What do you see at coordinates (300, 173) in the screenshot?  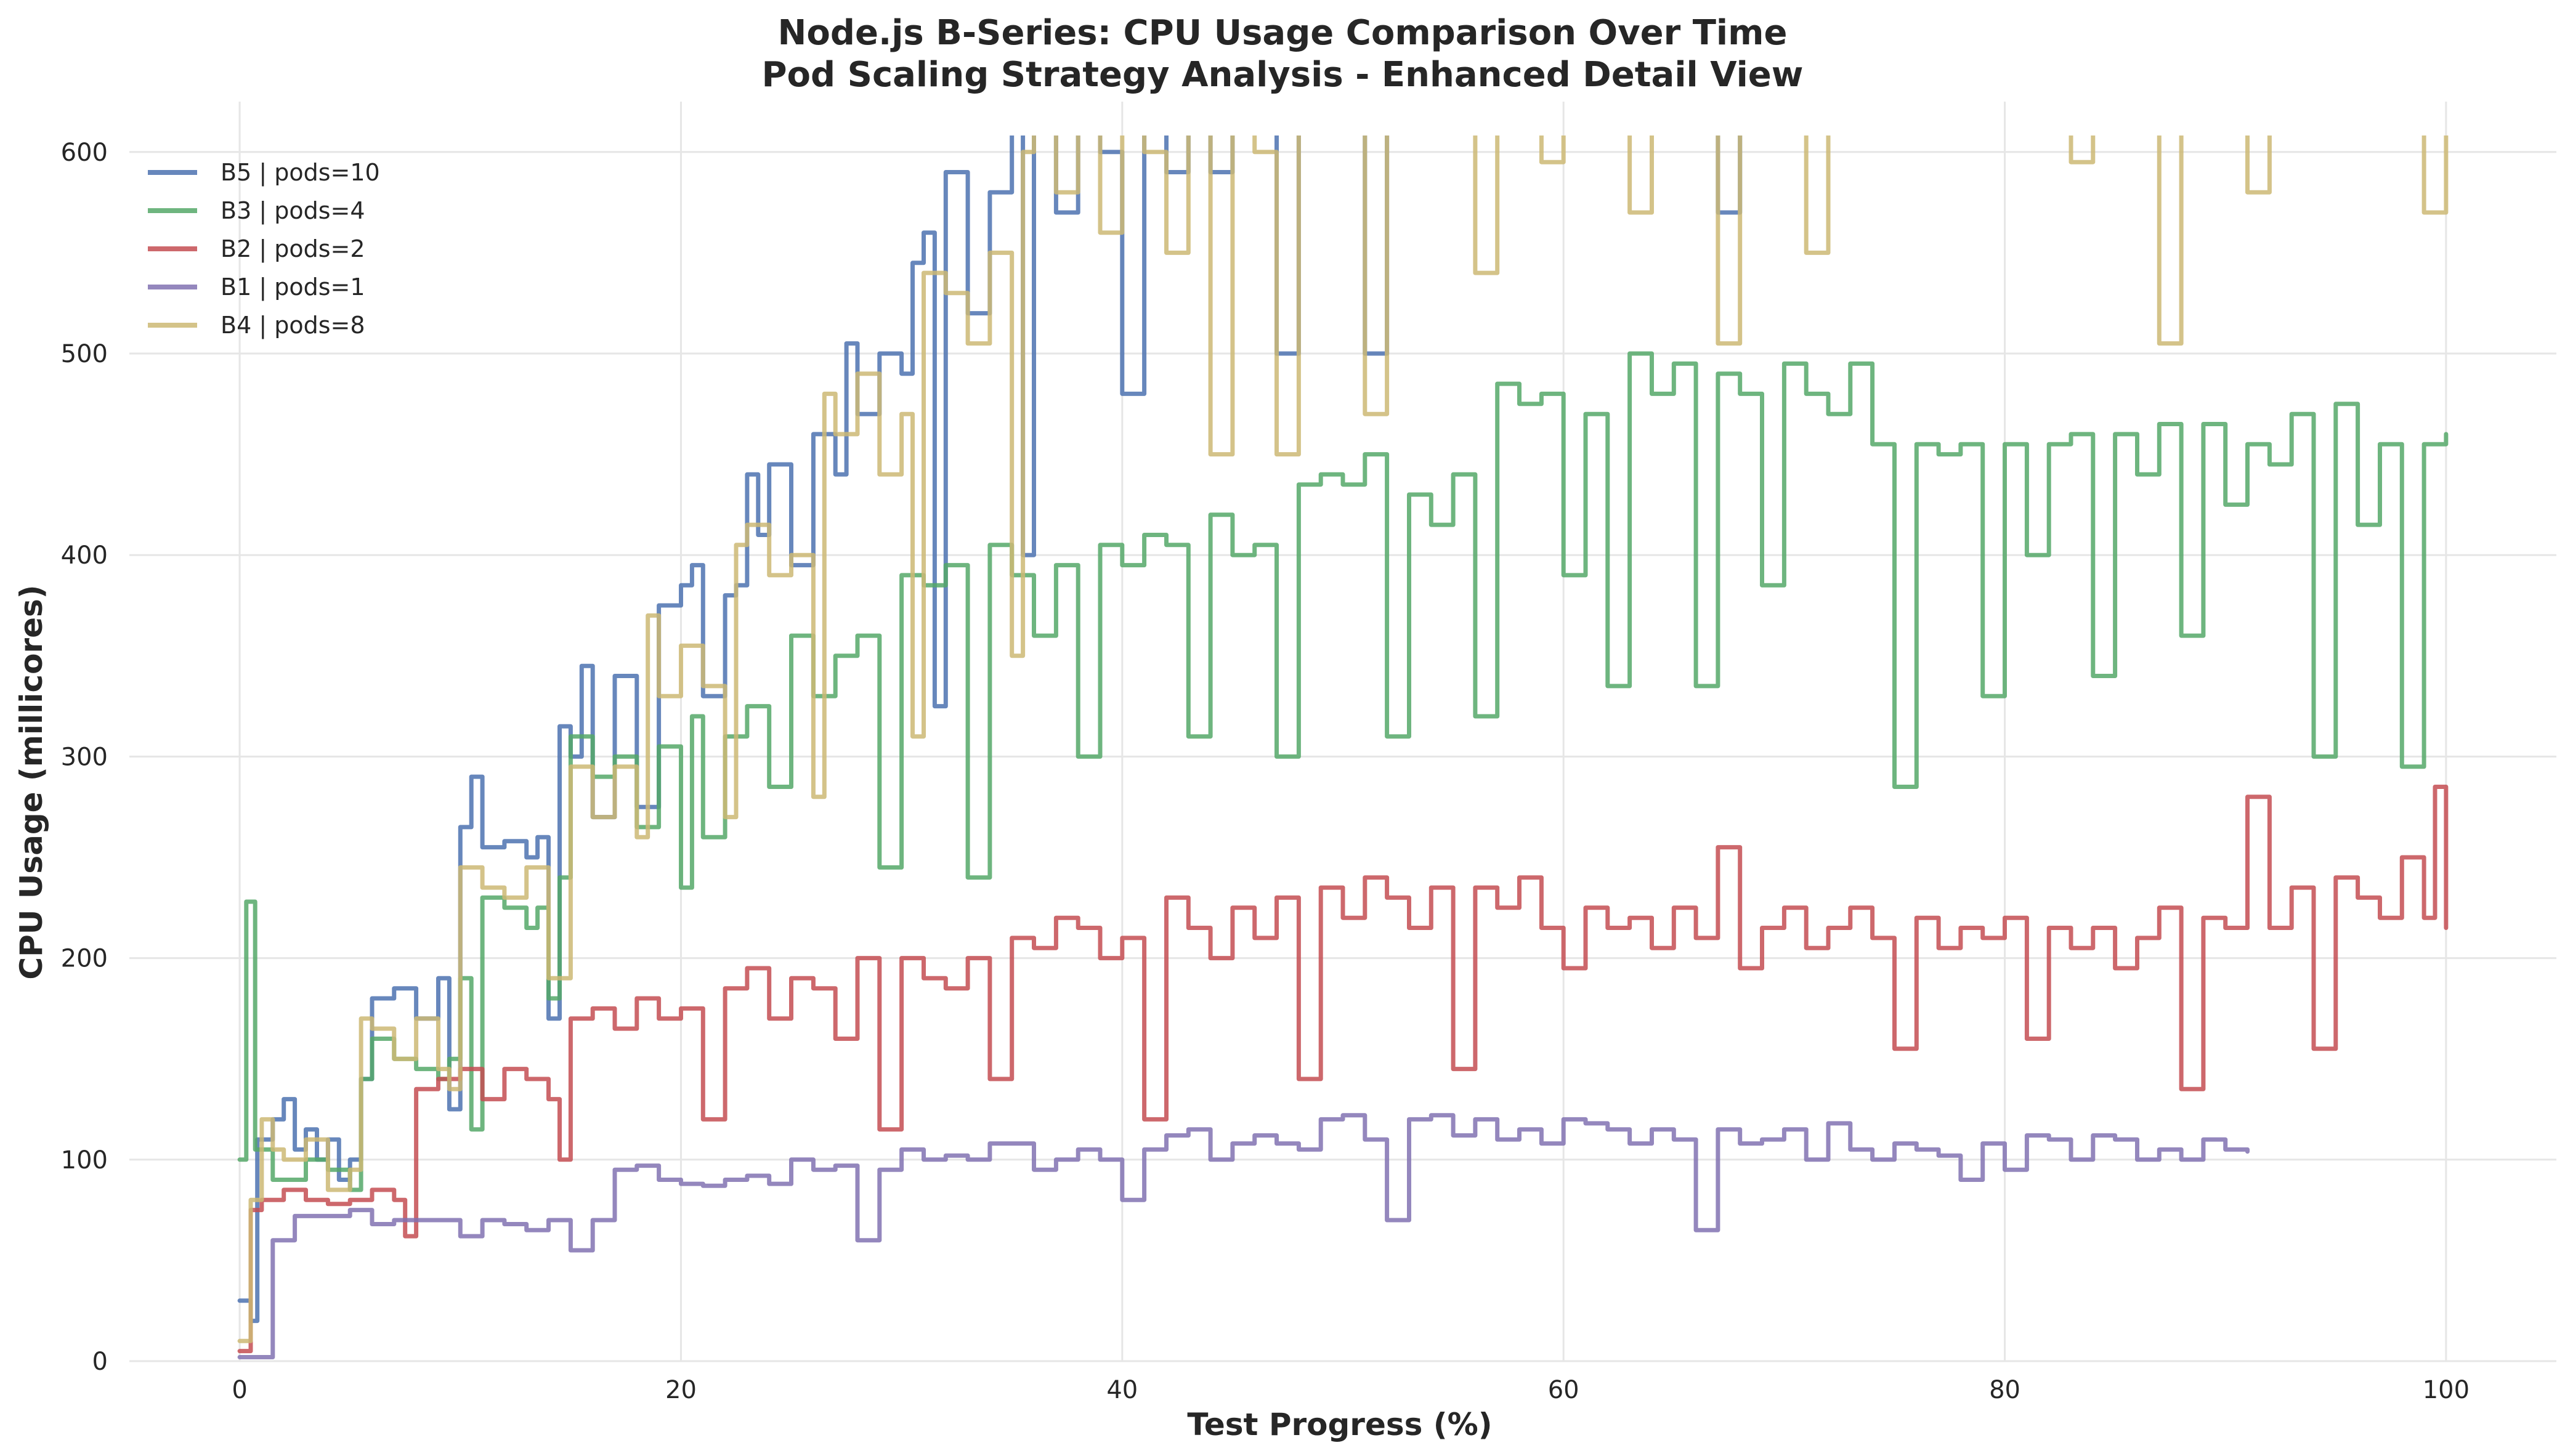 I see `legend-label: B5 | pods=10` at bounding box center [300, 173].